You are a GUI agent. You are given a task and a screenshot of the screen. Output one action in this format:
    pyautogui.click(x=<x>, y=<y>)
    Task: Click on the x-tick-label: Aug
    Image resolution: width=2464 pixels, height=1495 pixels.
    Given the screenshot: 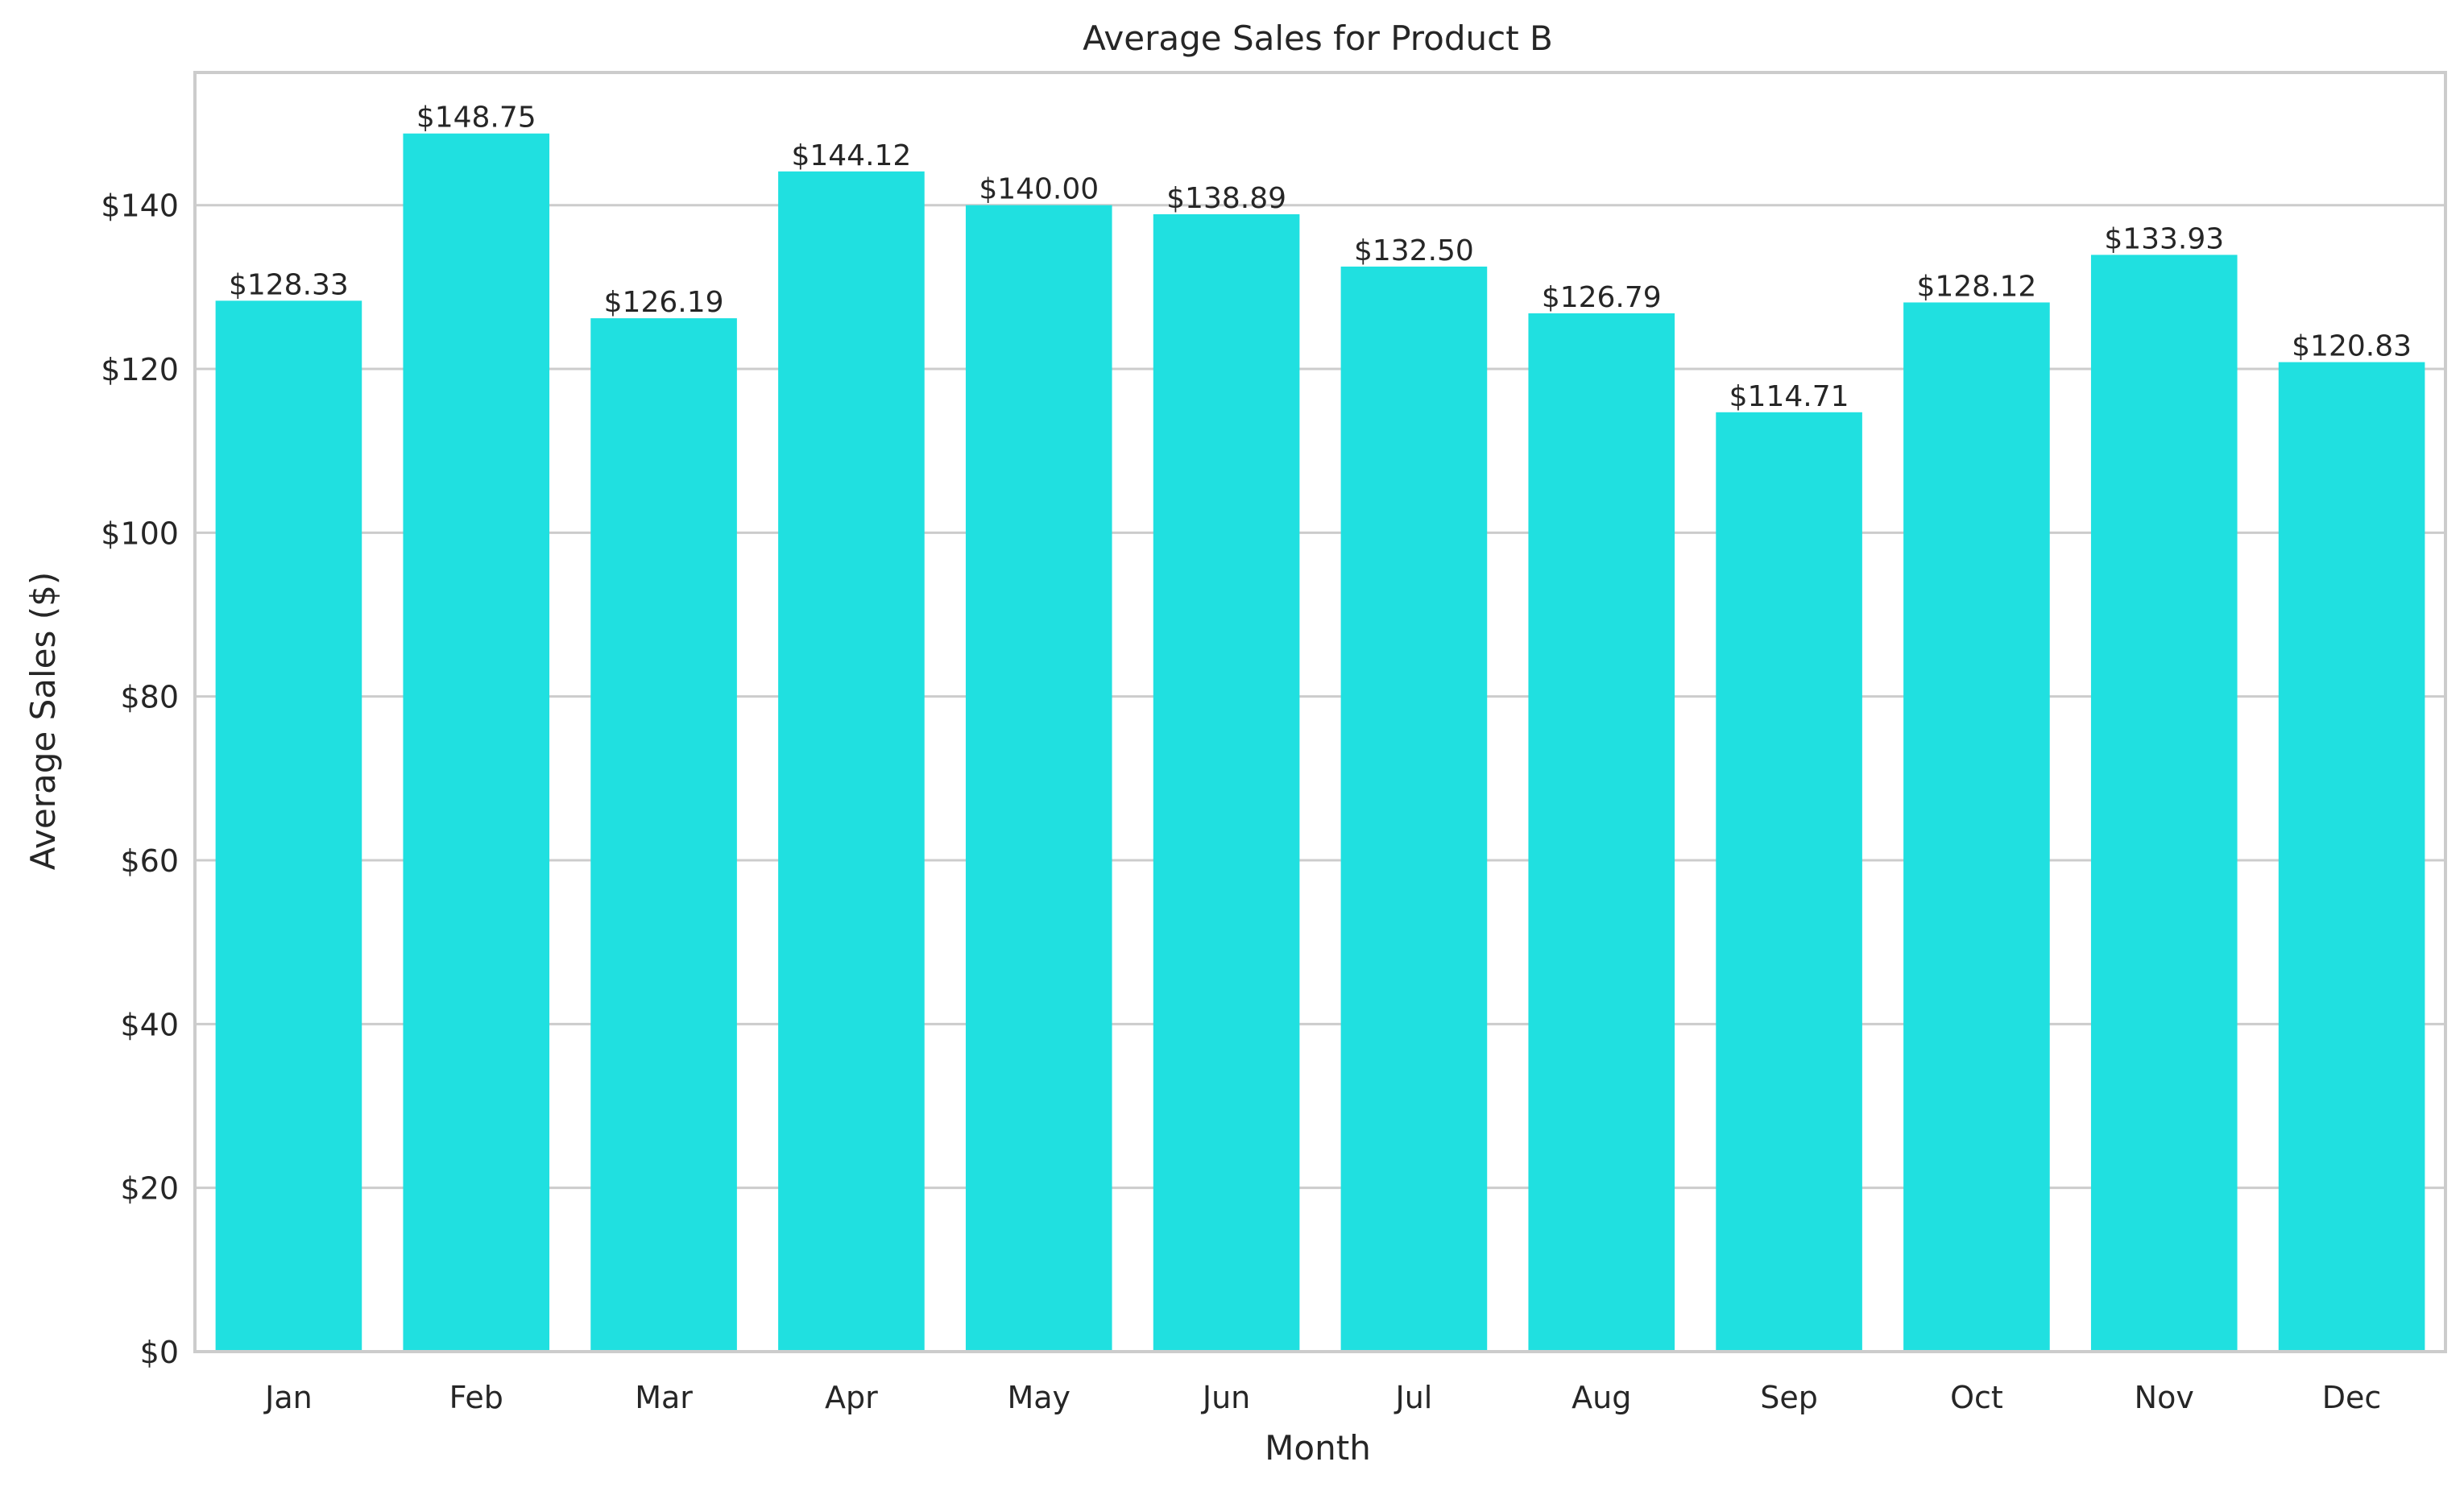 What is the action you would take?
    pyautogui.click(x=1601, y=1397)
    